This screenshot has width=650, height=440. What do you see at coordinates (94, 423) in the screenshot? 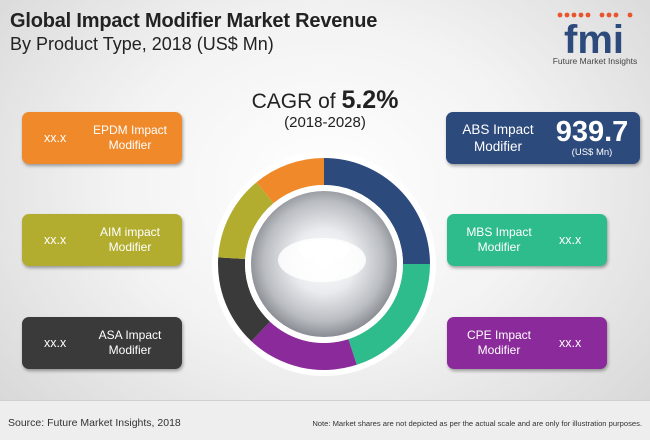
I see `source-text: Source: Future Market Insights, 2018` at bounding box center [94, 423].